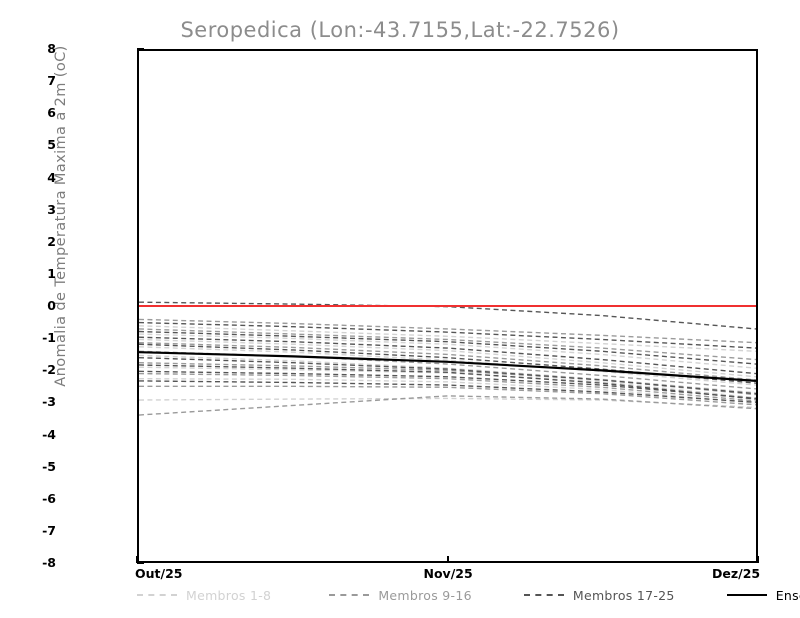  What do you see at coordinates (51, 145) in the screenshot?
I see `y-tick-label: 5` at bounding box center [51, 145].